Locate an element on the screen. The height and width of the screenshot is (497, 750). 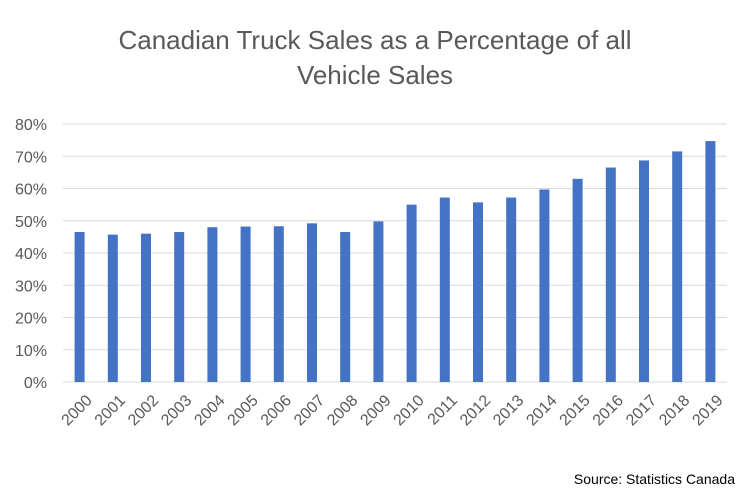
y-axis-tick-labels: 0% 10% 20% 30% 40% 50% 60% 70% 80% is located at coordinates (31, 254).